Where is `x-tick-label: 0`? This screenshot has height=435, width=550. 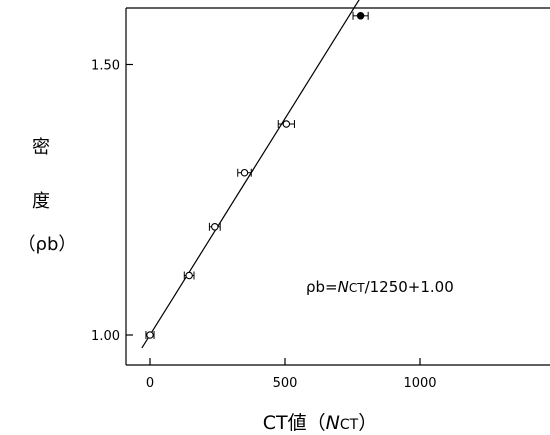
x-tick-label: 0 is located at coordinates (150, 383).